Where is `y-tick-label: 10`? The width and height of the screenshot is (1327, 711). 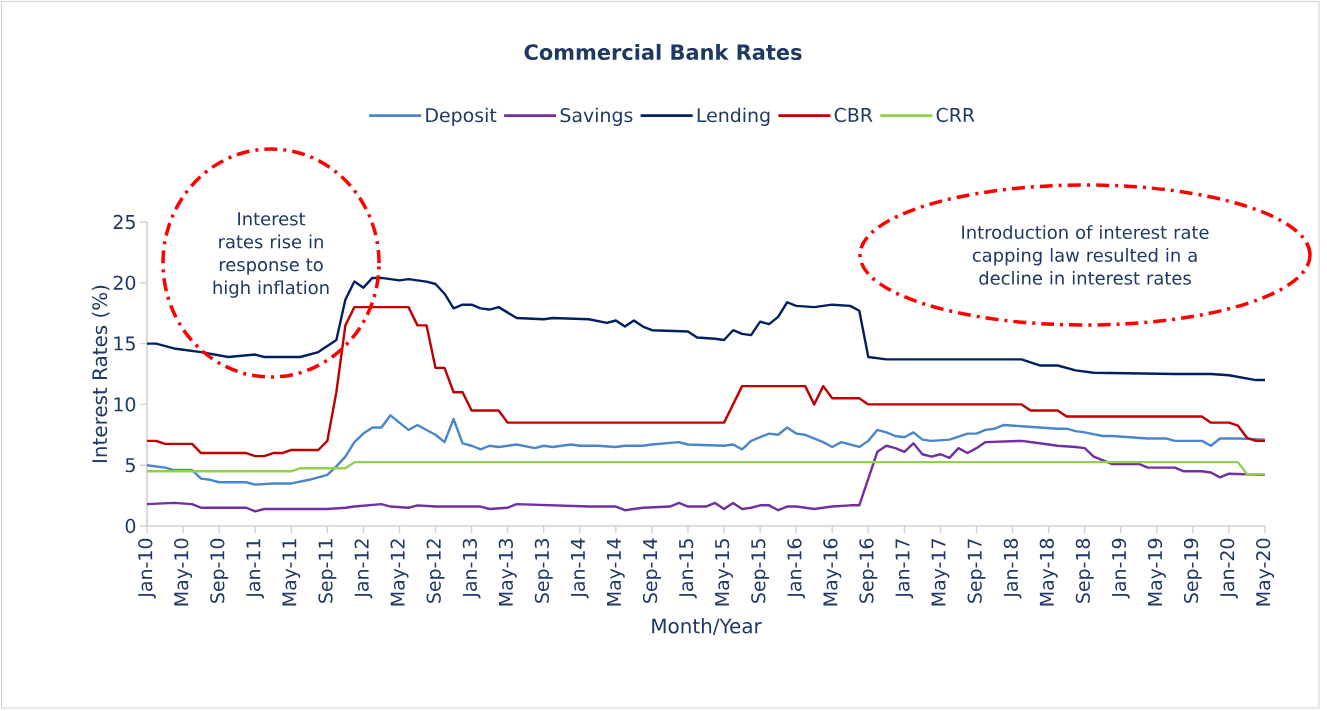 y-tick-label: 10 is located at coordinates (125, 404).